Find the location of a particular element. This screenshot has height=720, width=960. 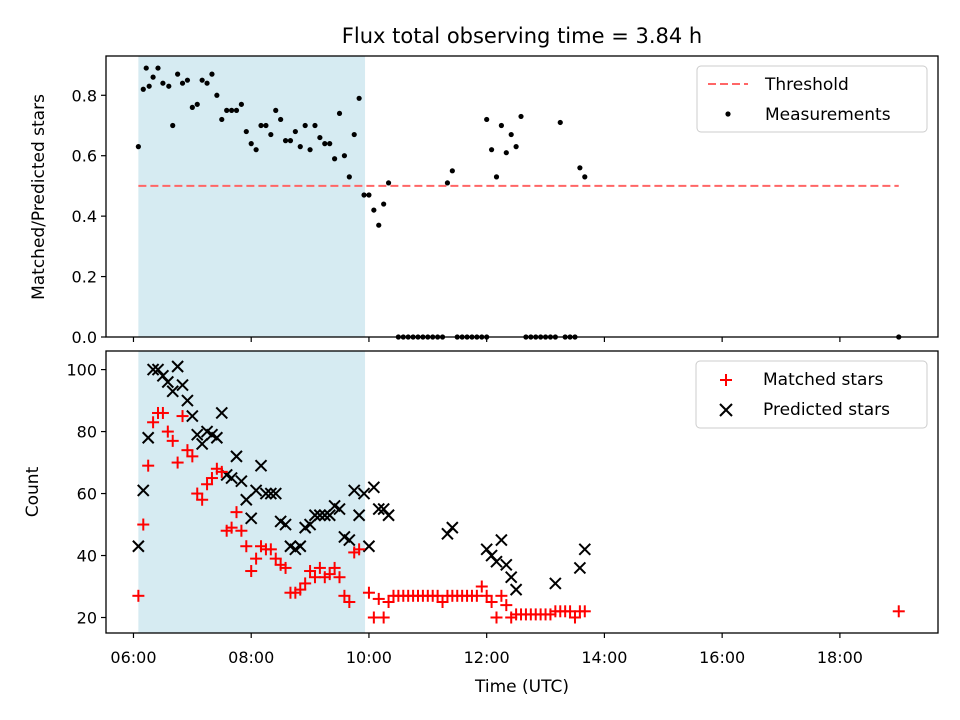

legend-matched-label: Matched stars is located at coordinates (823, 380).